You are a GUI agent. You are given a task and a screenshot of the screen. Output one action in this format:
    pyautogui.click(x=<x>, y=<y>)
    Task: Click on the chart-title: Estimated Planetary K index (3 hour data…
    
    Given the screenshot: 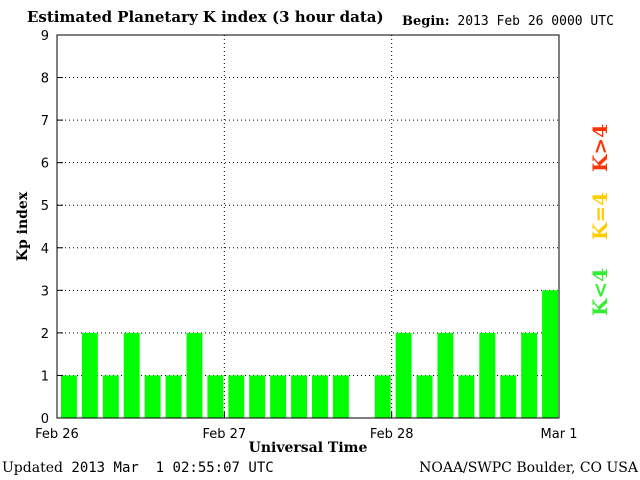 What is the action you would take?
    pyautogui.click(x=205, y=17)
    